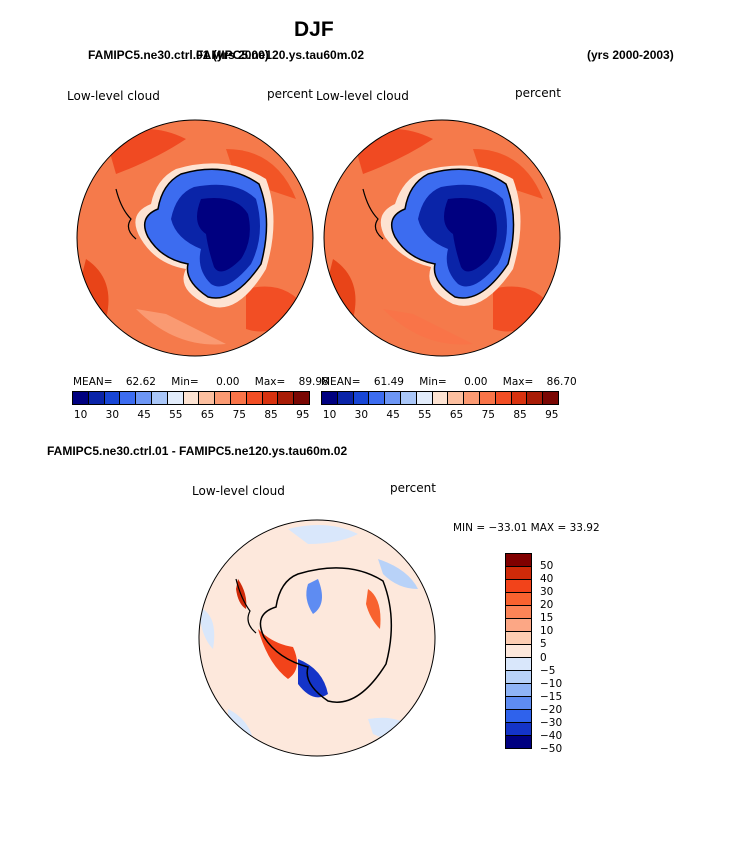 This screenshot has width=733, height=849. What do you see at coordinates (449, 382) in the screenshot?
I see `panel2-stats: MEAN= 61.49 Min= 0.00 Max= 86.70` at bounding box center [449, 382].